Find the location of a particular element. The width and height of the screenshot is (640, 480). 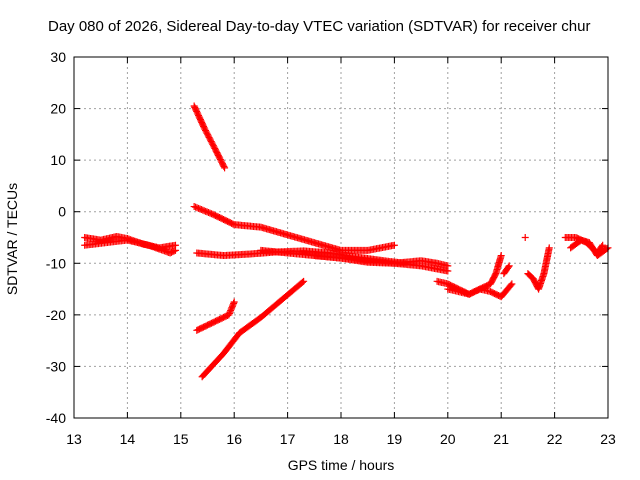

x-tick-label: 15 is located at coordinates (181, 439).